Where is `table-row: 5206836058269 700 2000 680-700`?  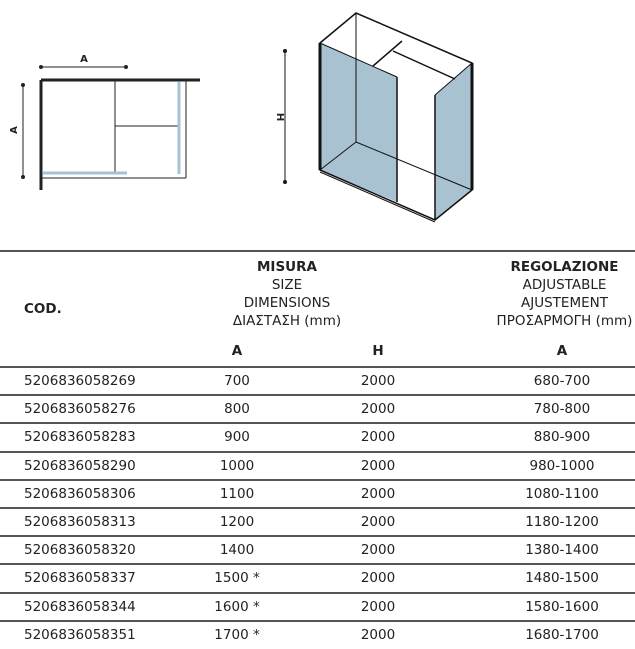 table-row: 5206836058269 700 2000 680-700 is located at coordinates (317, 381).